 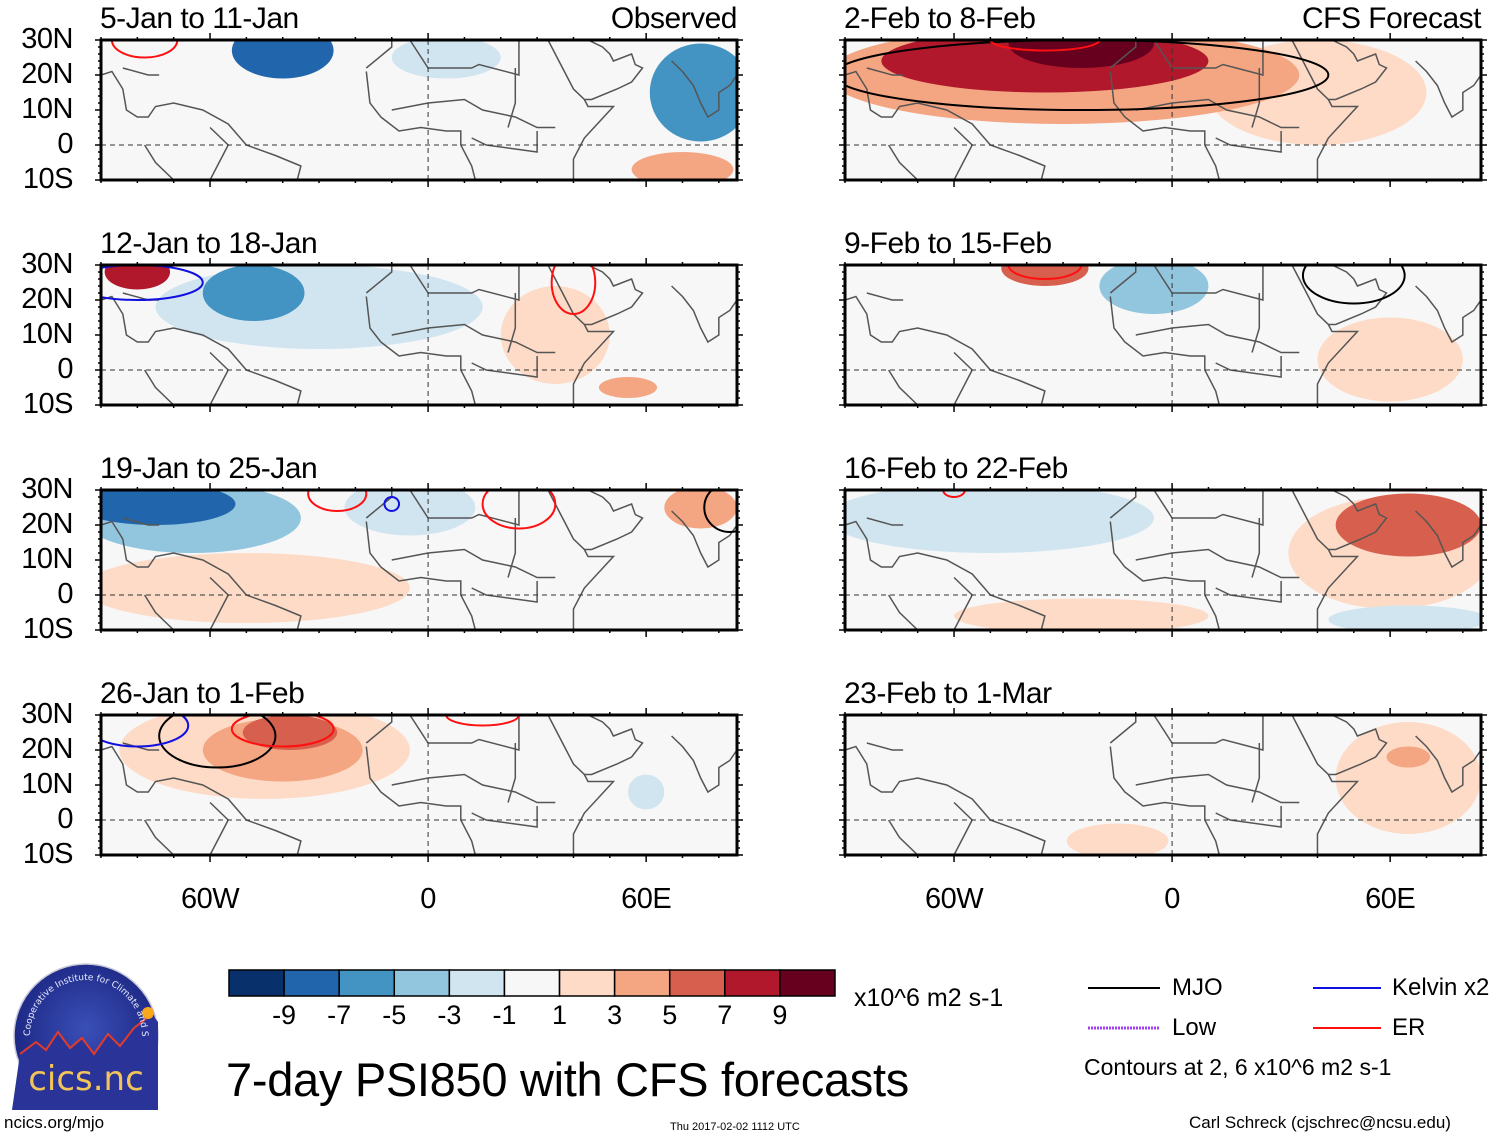 I want to click on colorbar-tick-label: 3, so click(x=615, y=1015).